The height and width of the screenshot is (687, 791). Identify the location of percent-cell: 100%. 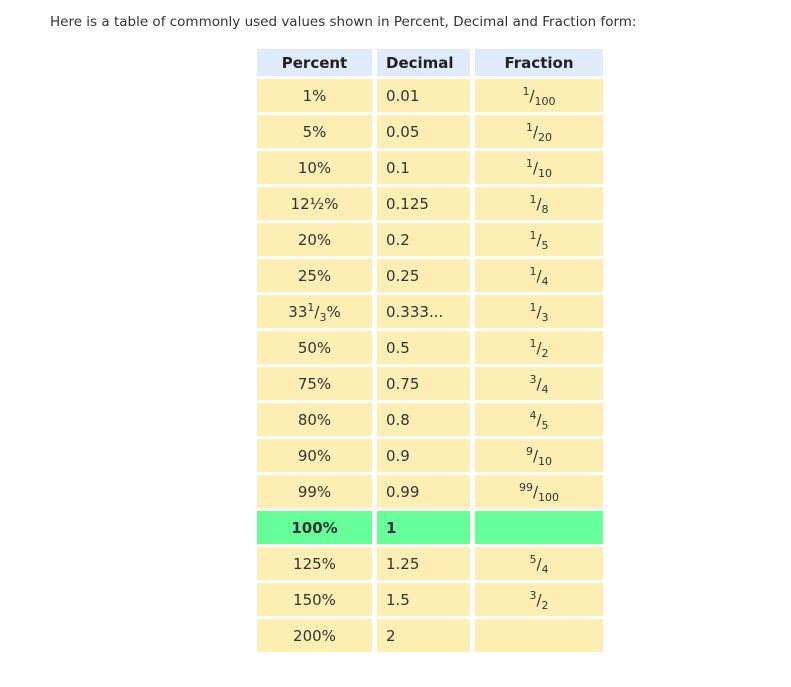
(314, 527).